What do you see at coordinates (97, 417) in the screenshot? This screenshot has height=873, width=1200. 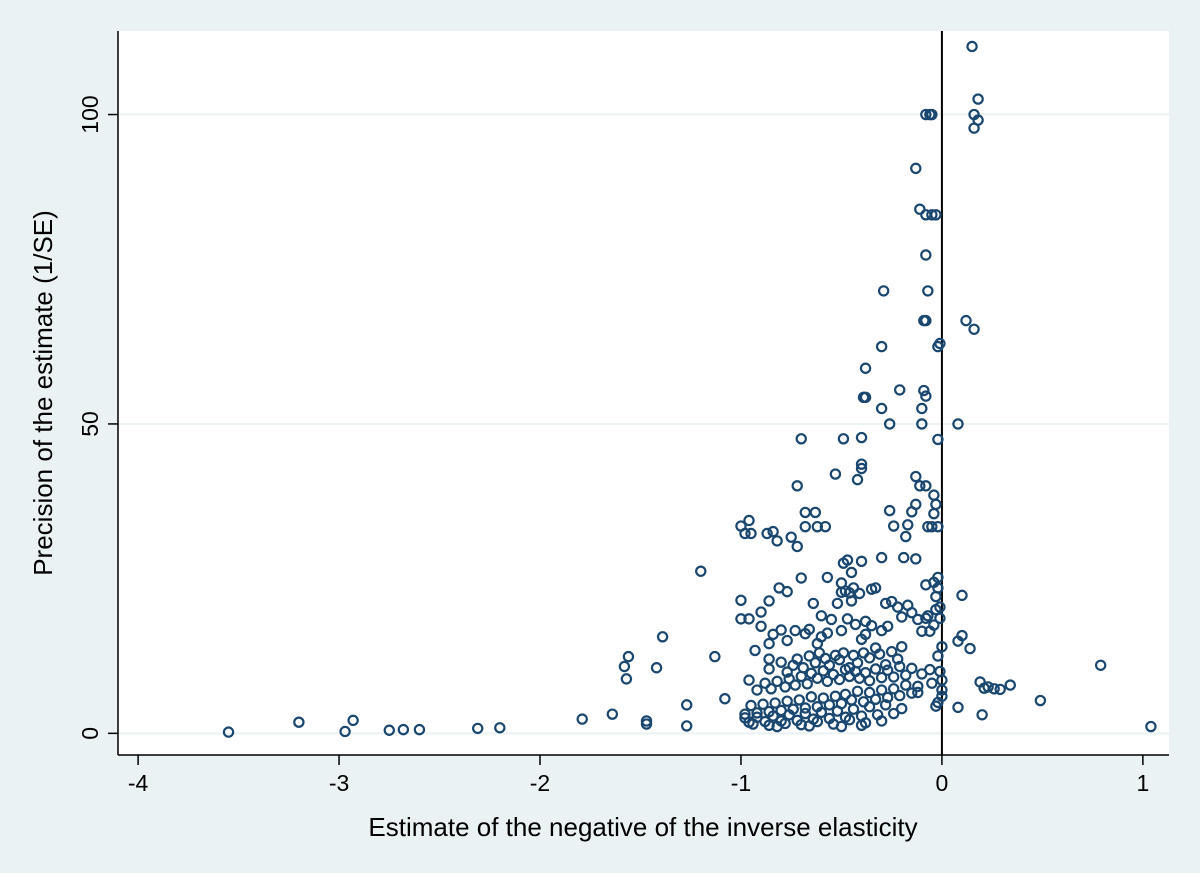 I see `y-axis-ticks: 0 50 100` at bounding box center [97, 417].